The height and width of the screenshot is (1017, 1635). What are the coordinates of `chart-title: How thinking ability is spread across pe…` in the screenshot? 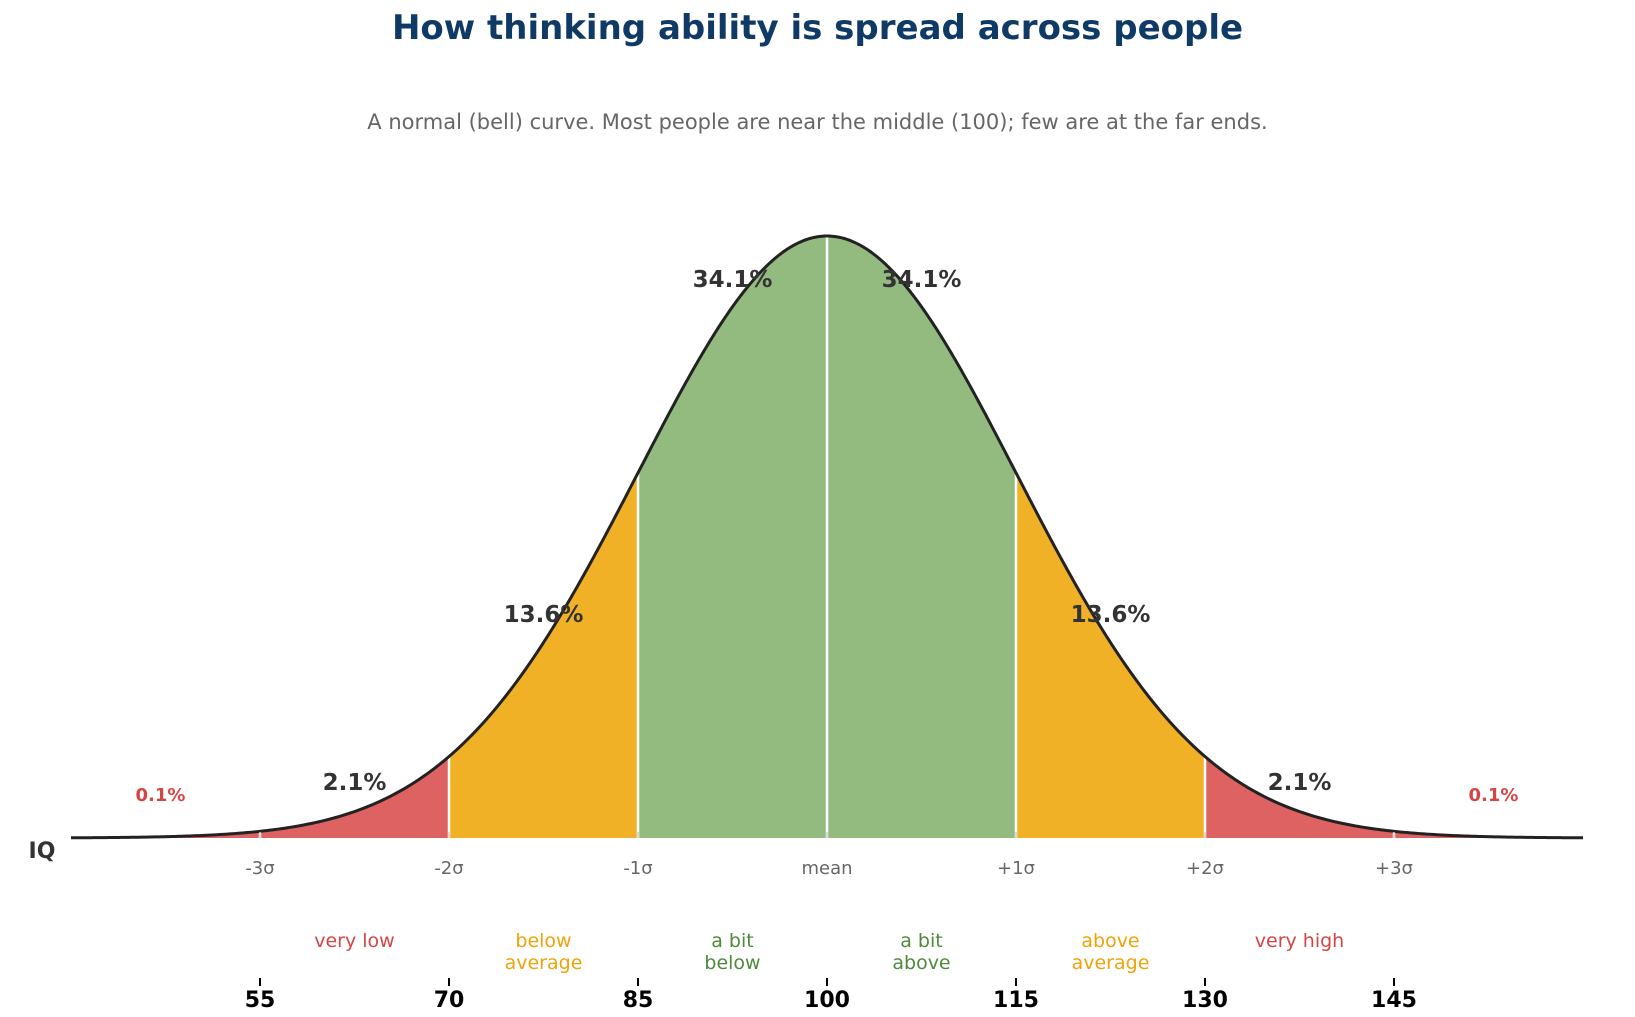 It's located at (817, 28).